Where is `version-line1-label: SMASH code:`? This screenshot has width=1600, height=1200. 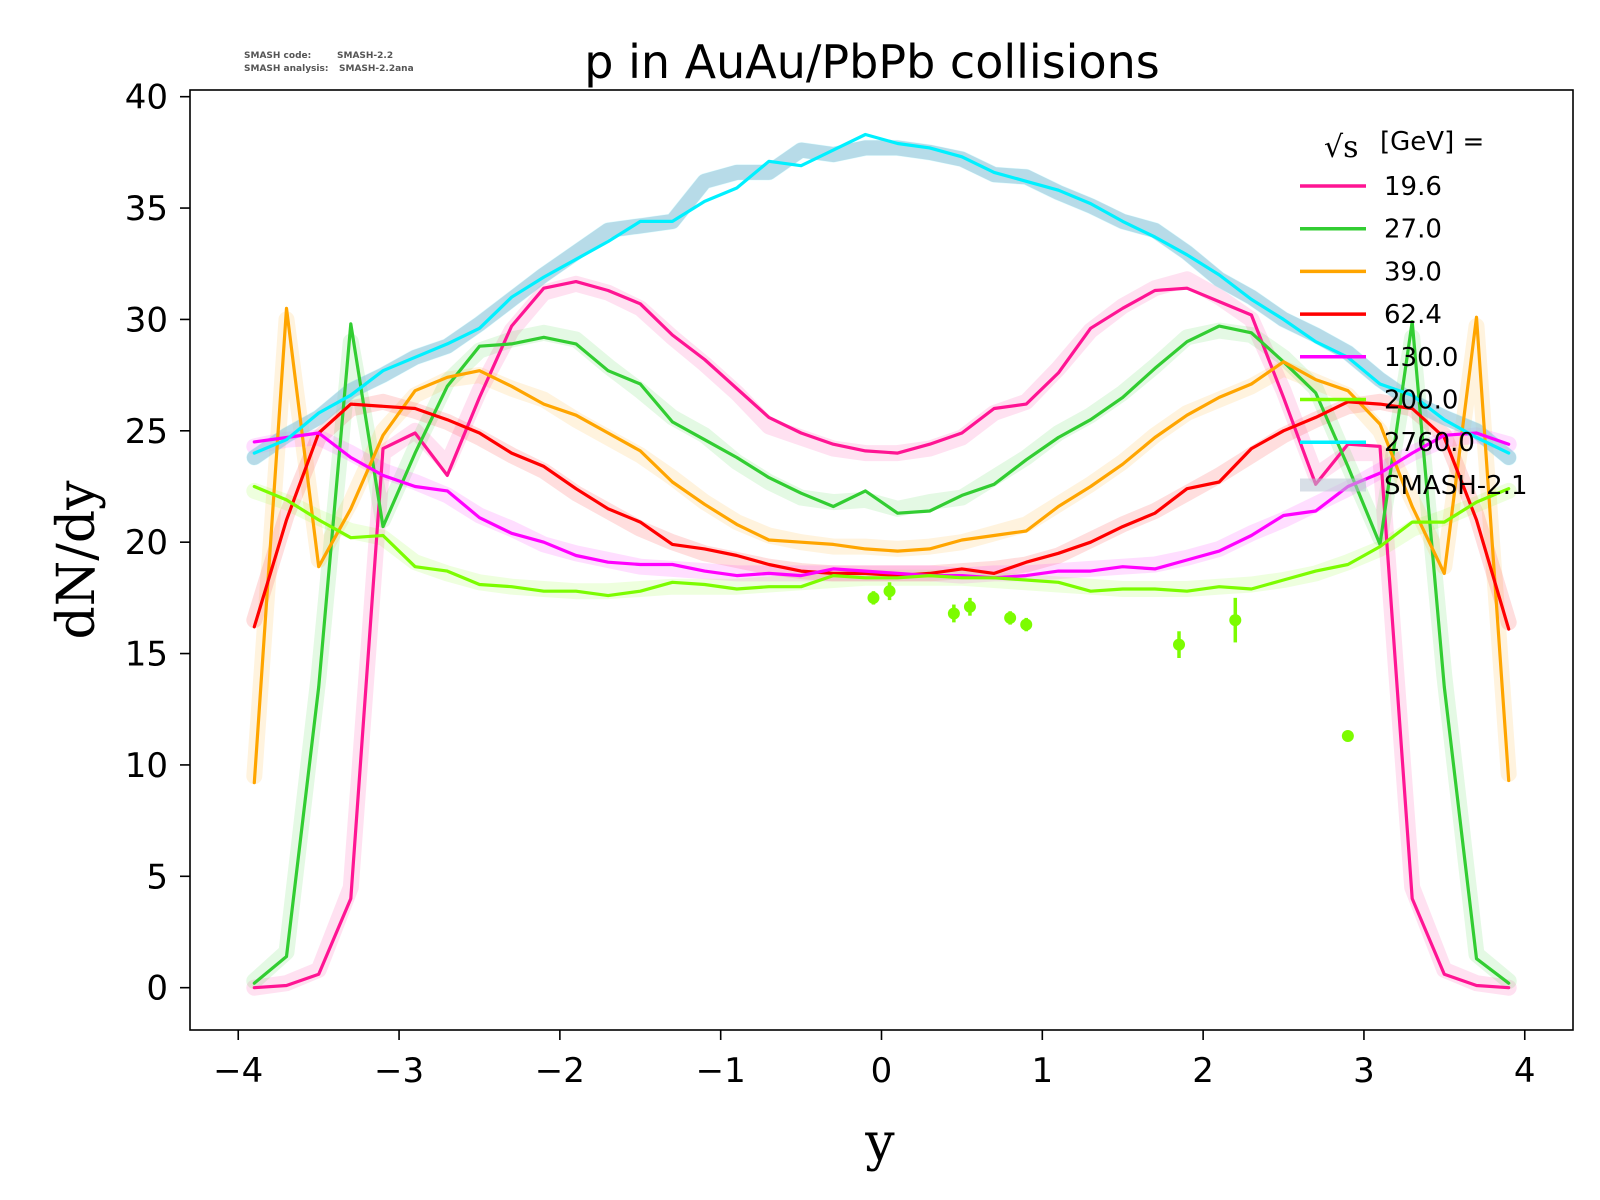
version-line1-label: SMASH code: is located at coordinates (277, 56).